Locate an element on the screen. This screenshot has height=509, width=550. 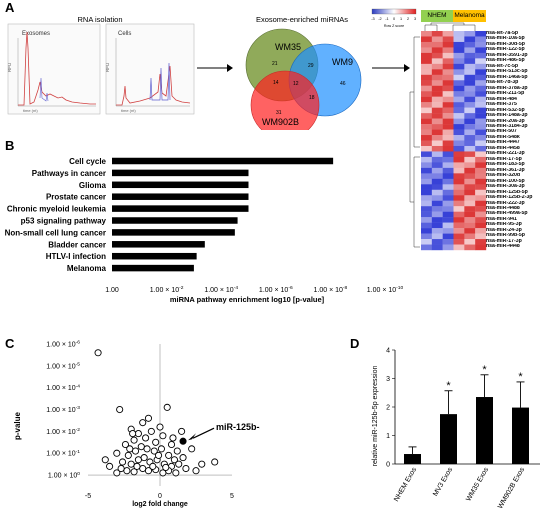
volcano-ytick: 1.00 × 10⁻⁵ is located at coordinates (63, 366).